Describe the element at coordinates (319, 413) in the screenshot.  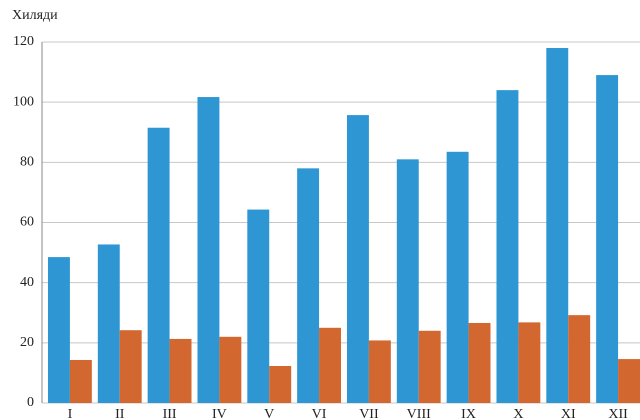
I see `x-tick-label: VI` at that location.